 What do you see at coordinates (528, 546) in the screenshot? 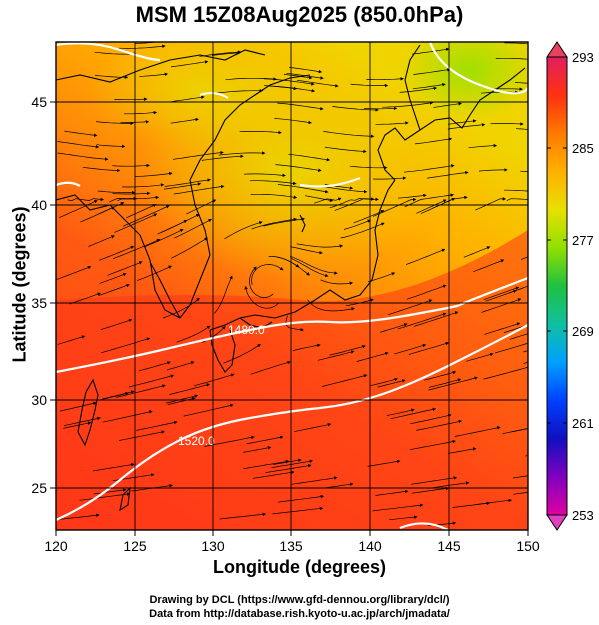
I see `x-tick-label: 150` at bounding box center [528, 546].